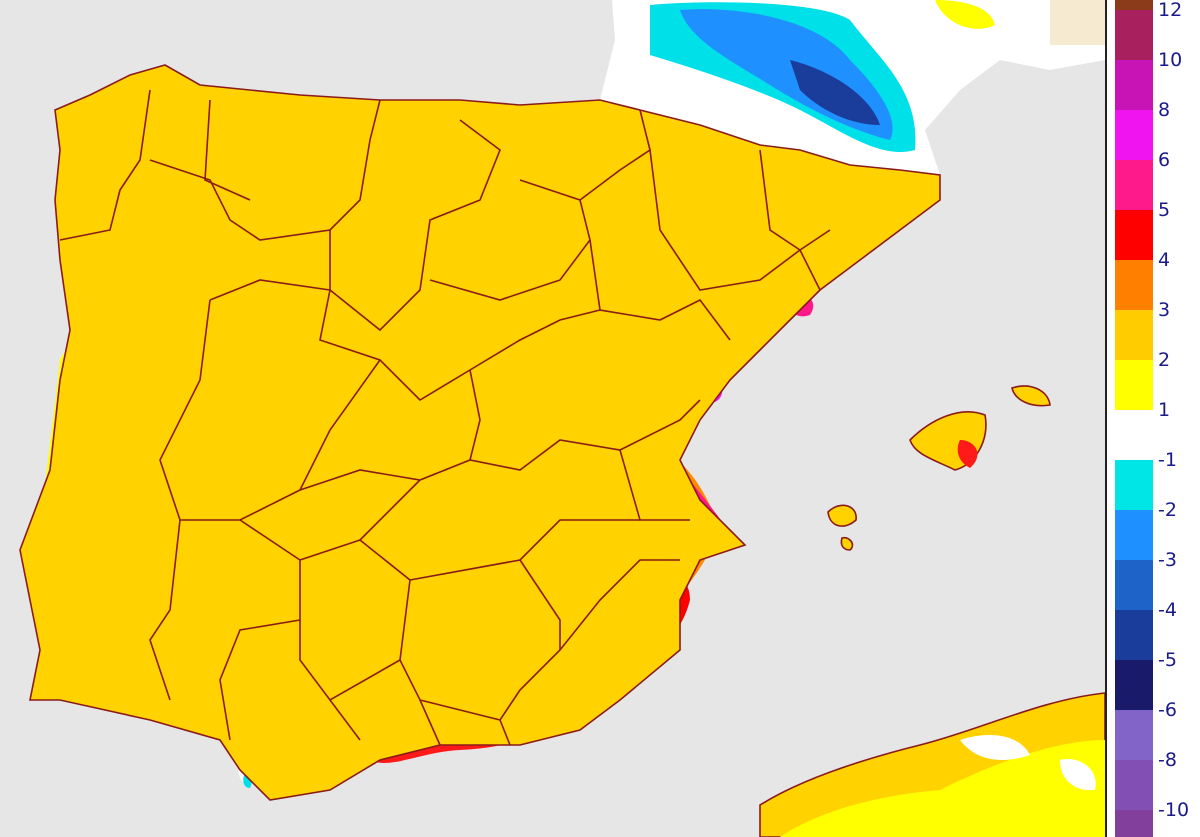 The image size is (1200, 837). What do you see at coordinates (1164, 160) in the screenshot?
I see `legend-label: 6` at bounding box center [1164, 160].